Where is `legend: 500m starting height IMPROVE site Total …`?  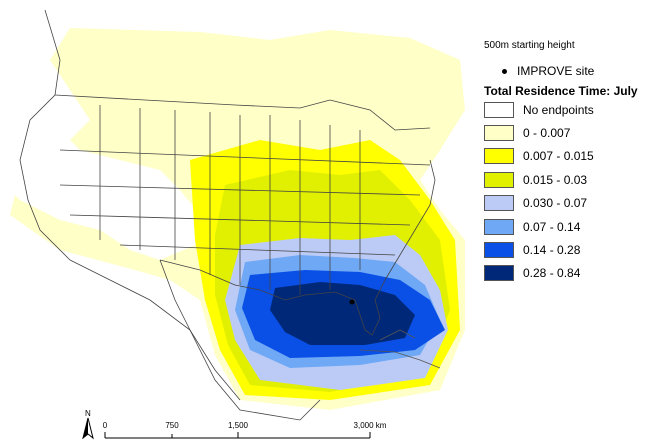 legend: 500m starting height IMPROVE site Total … is located at coordinates (568, 162).